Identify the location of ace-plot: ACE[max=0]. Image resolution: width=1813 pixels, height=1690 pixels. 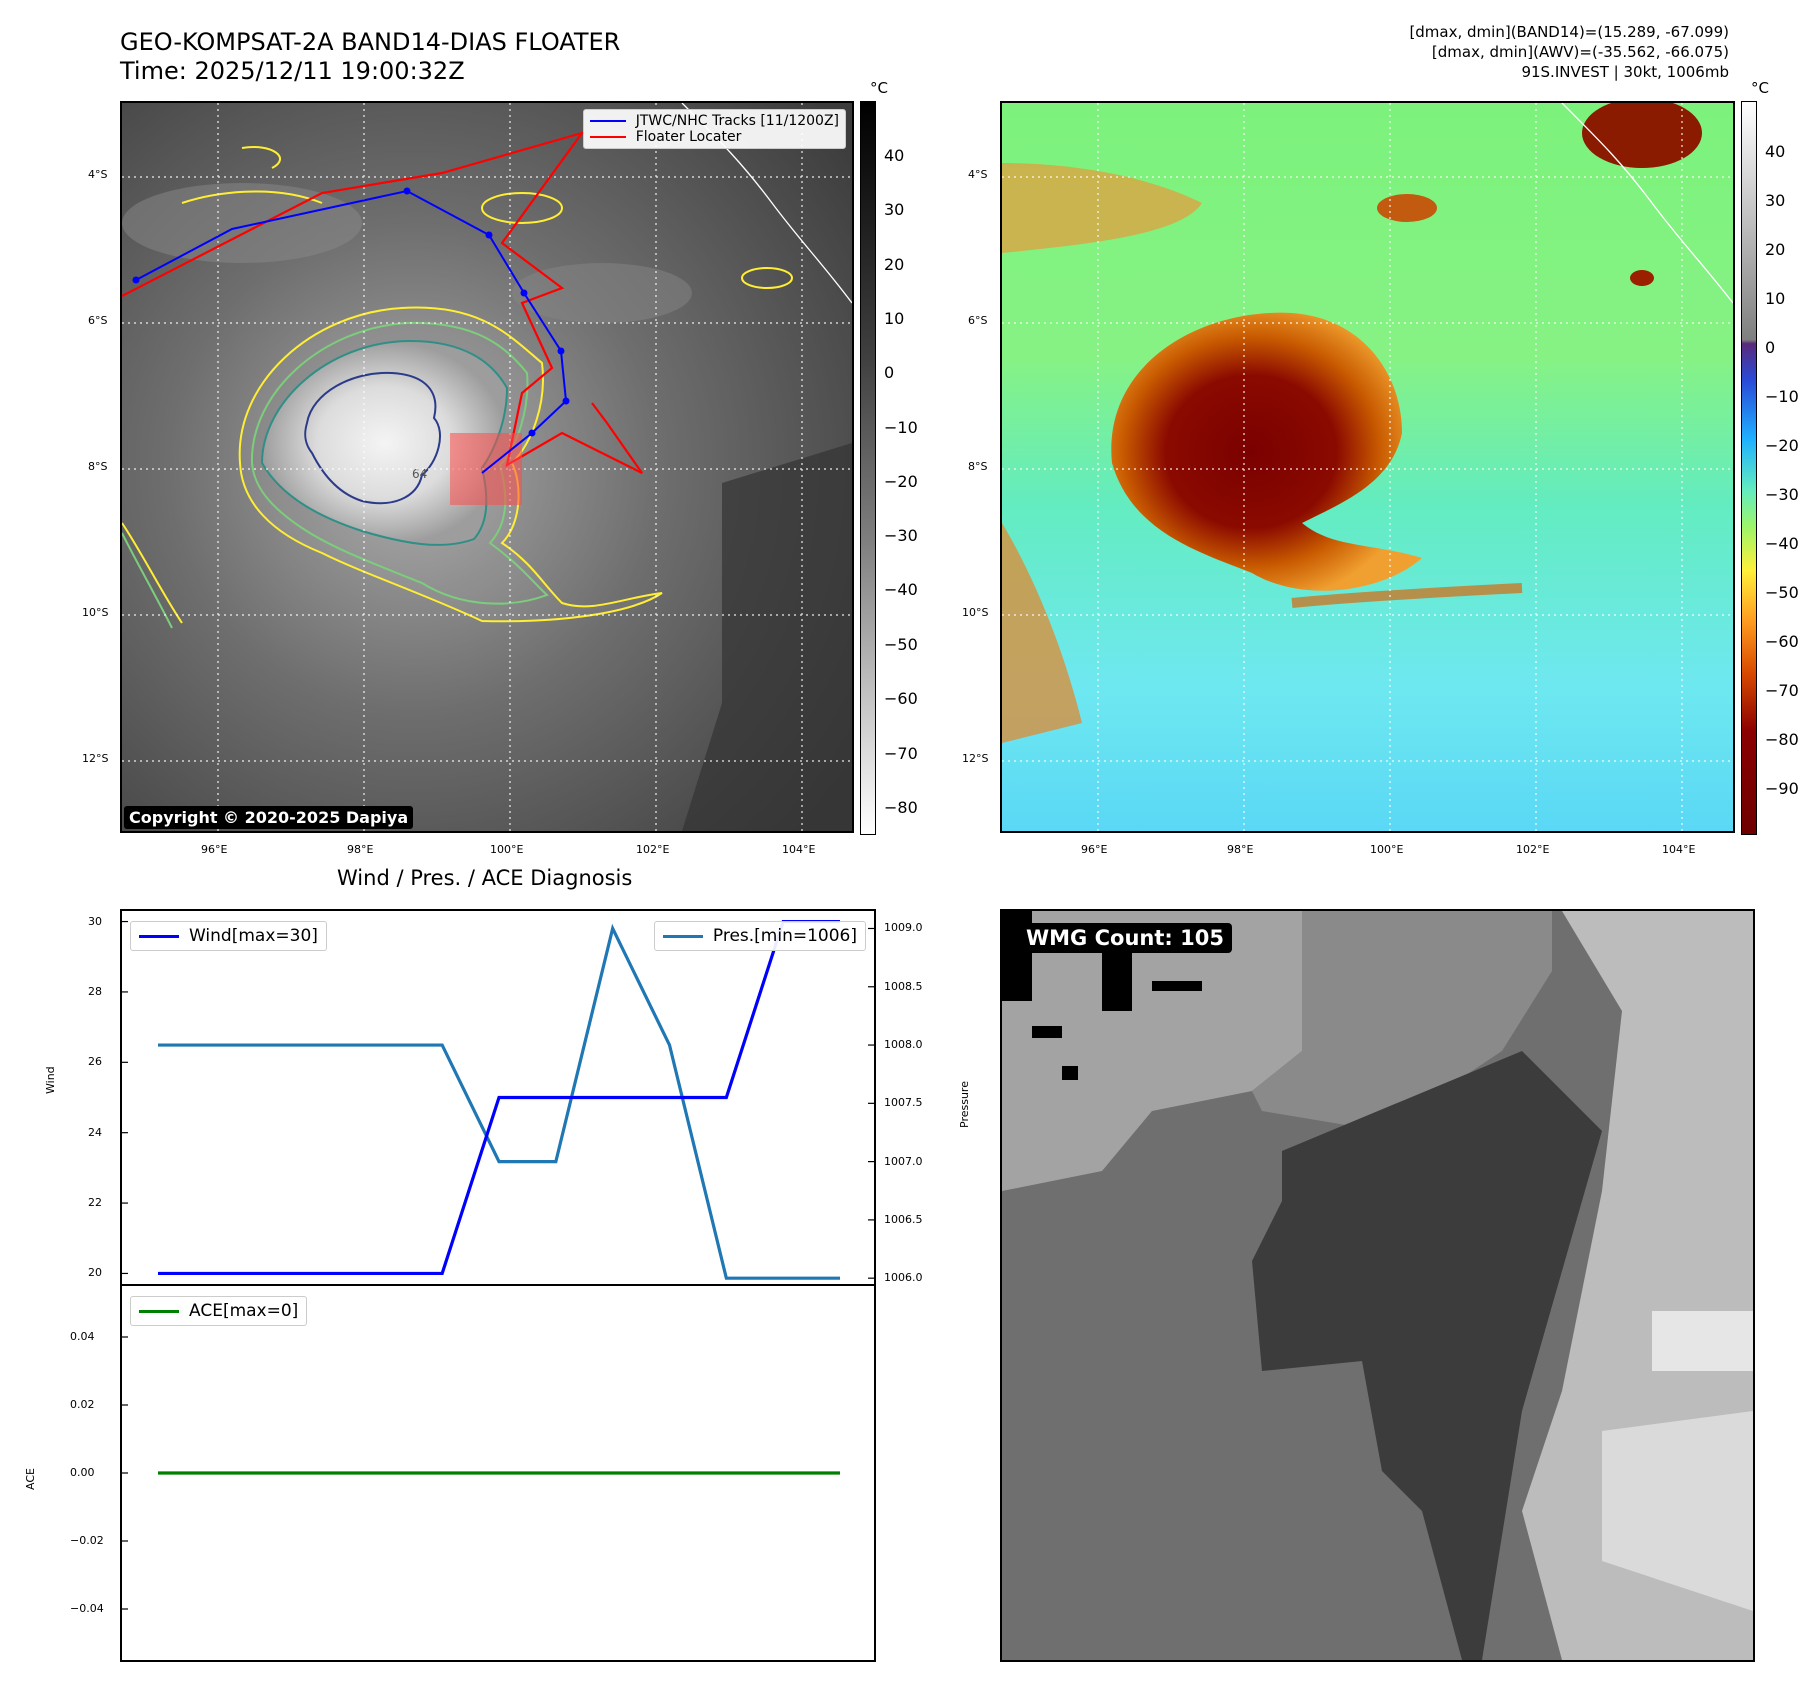
(498, 1473).